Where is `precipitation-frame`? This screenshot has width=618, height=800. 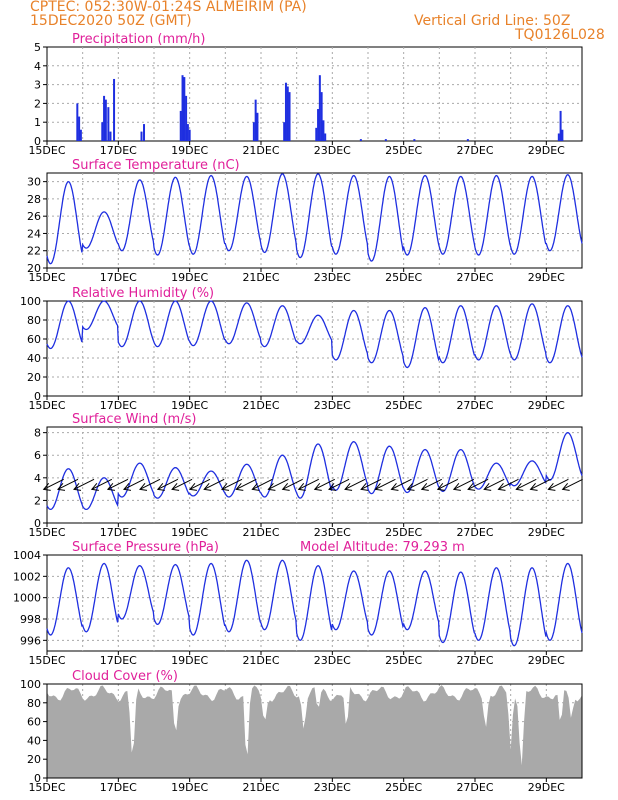
precipitation-frame is located at coordinates (314, 94).